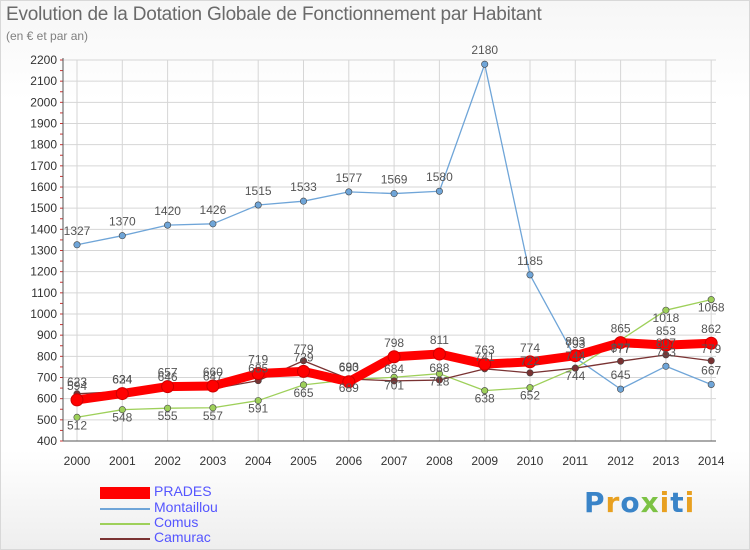  I want to click on x-tick-label: 2001, so click(122, 461).